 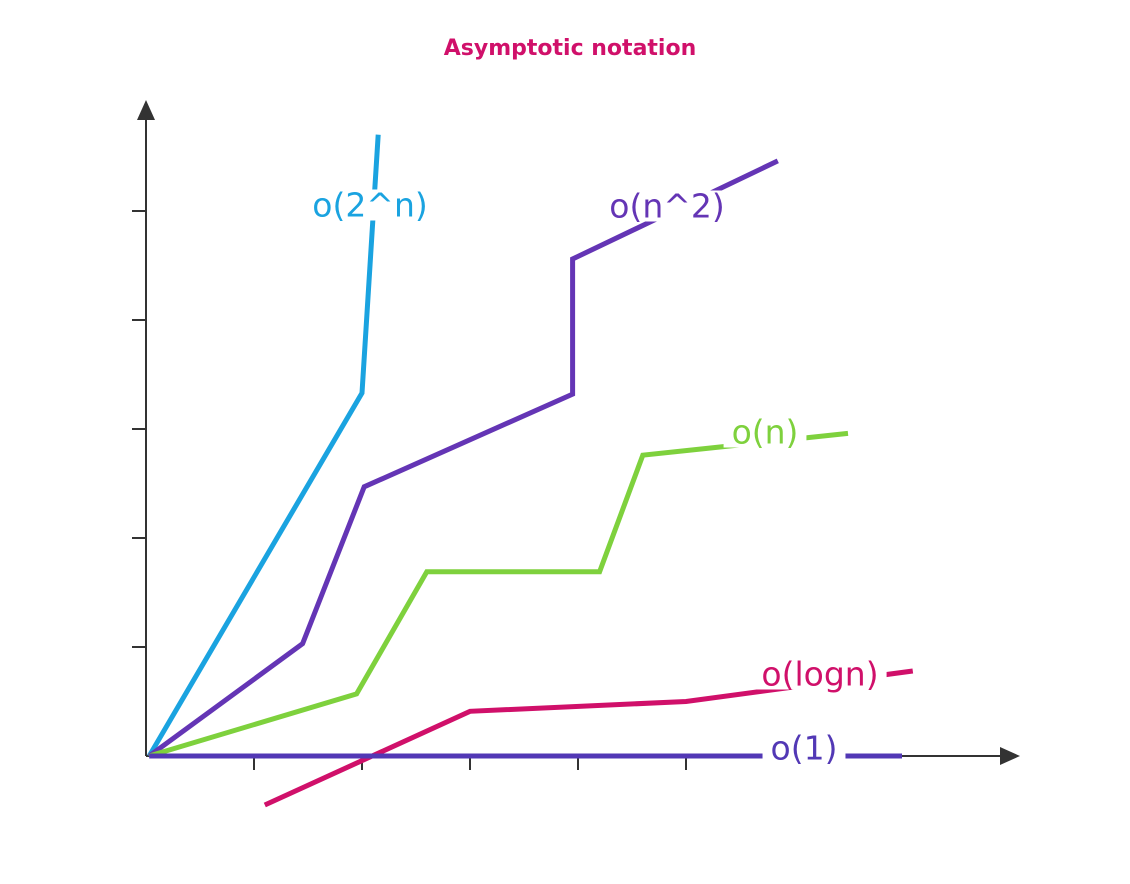 I want to click on series-label-2: o(n^2), so click(x=667, y=206).